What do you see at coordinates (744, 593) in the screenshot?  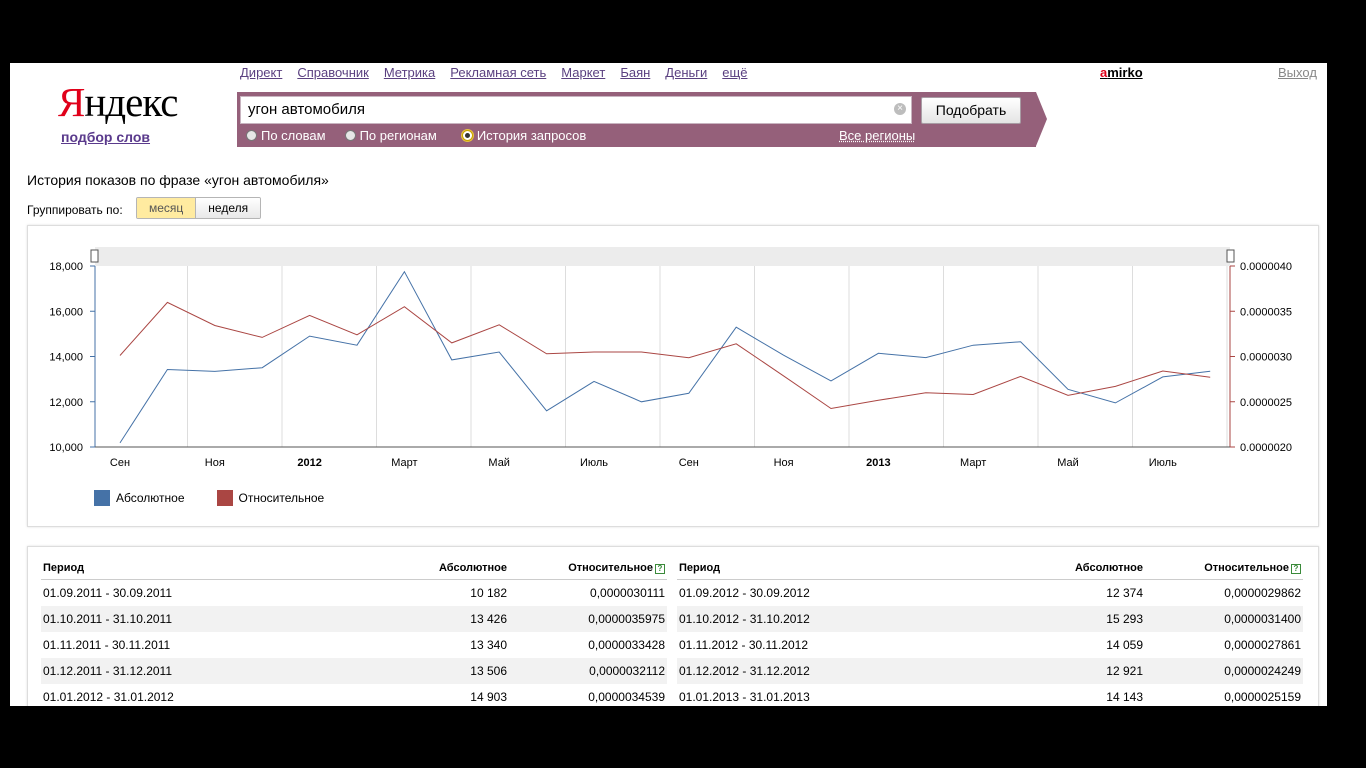 I see `cell-period: 01.09.2012 - 30.09.2012` at bounding box center [744, 593].